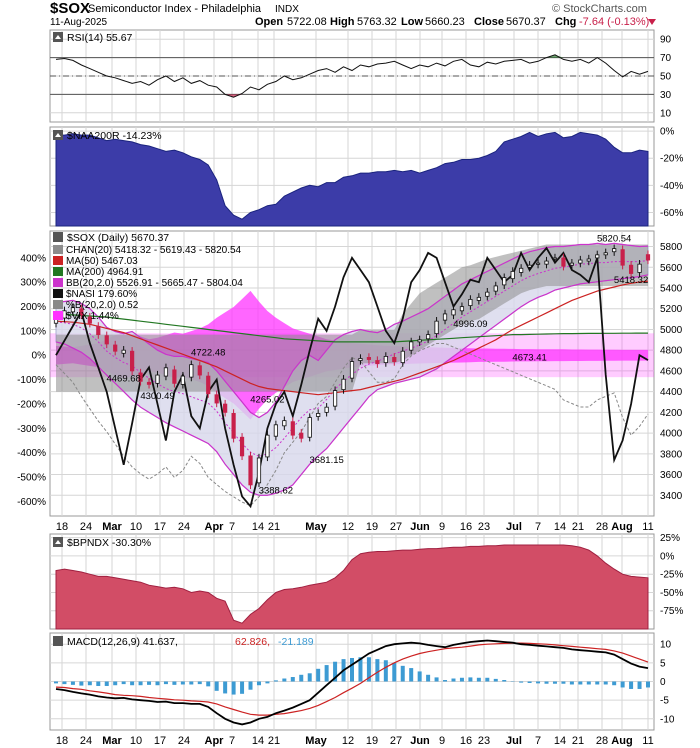 Image resolution: width=700 pixels, height=748 pixels. Describe the element at coordinates (666, 40) in the screenshot. I see `y-tick-label: 90` at that location.